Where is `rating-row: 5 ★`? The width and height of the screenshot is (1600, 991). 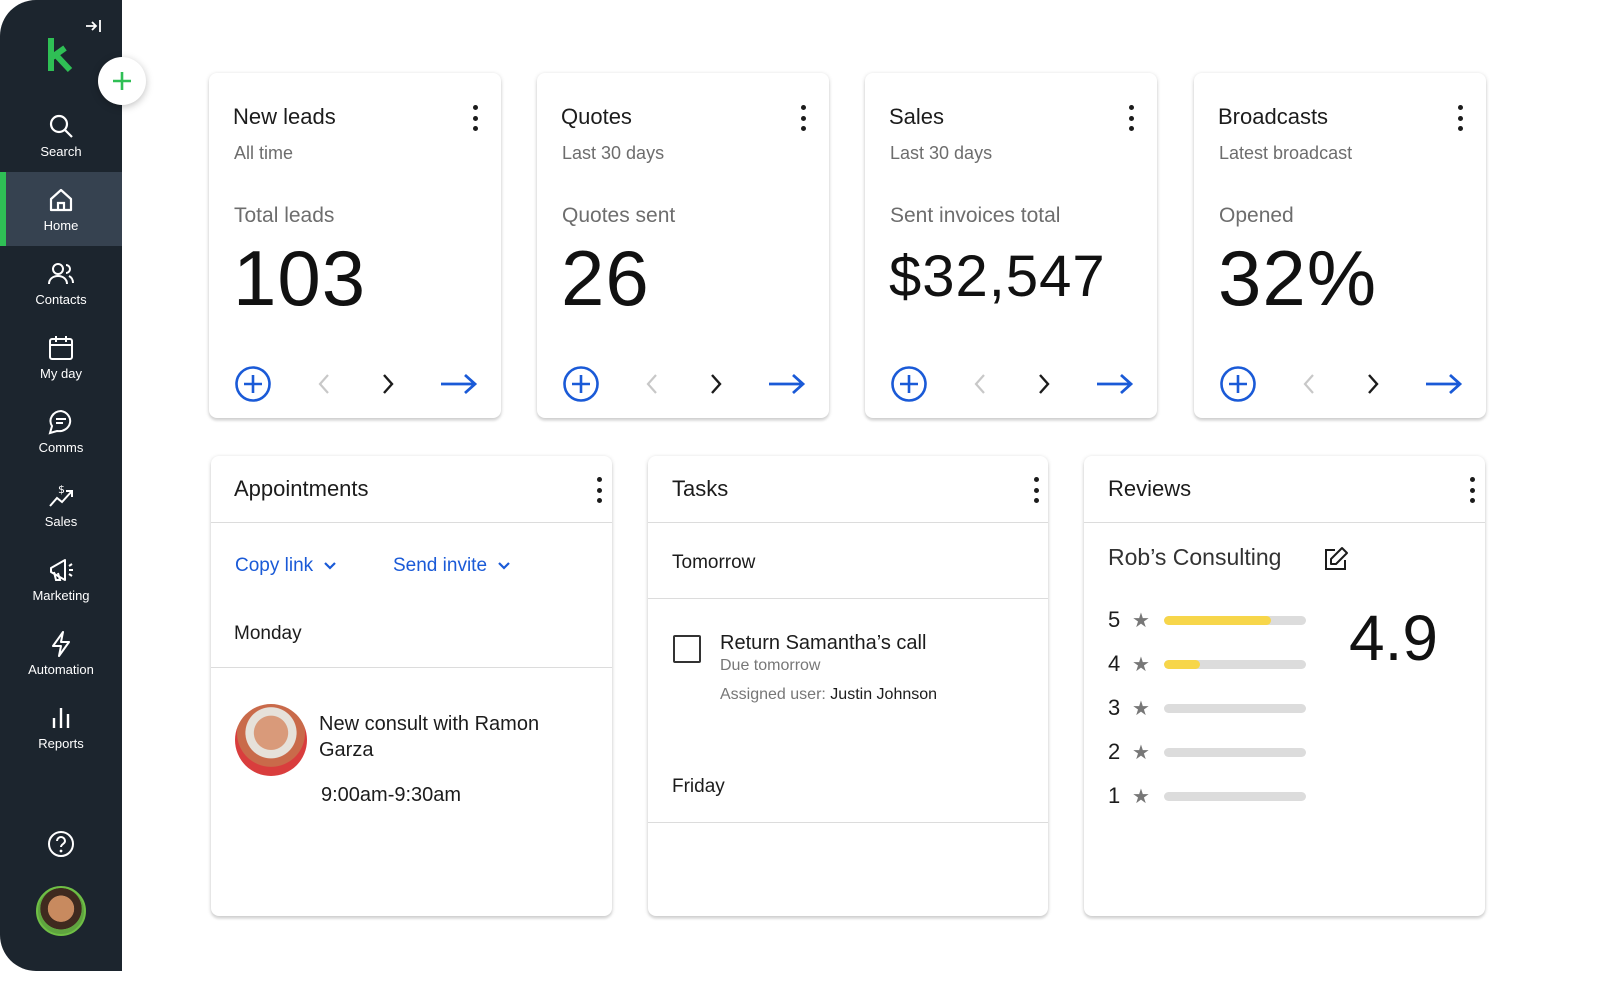 rating-row: 5 ★ is located at coordinates (1207, 619).